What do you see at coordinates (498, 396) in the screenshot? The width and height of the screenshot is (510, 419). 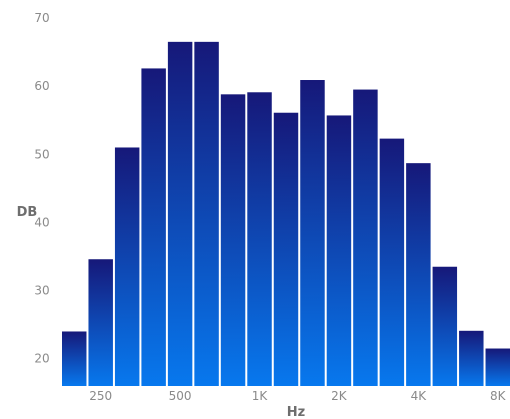 I see `x-tick-label: 8K` at bounding box center [498, 396].